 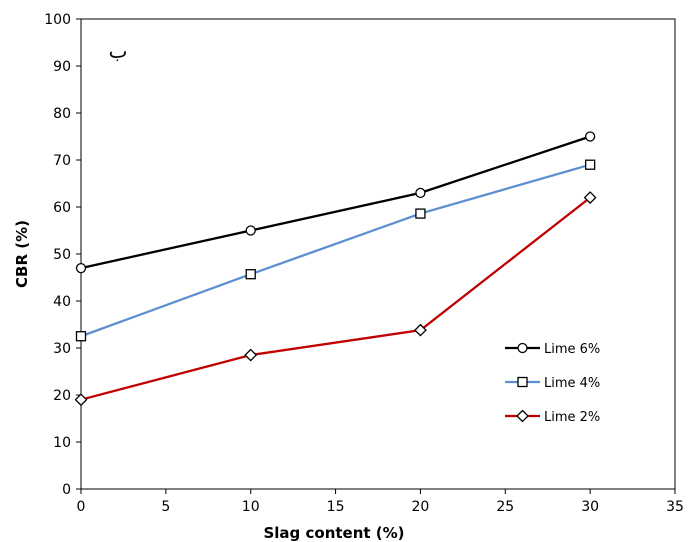 I want to click on x-tick-label: 15, so click(x=336, y=507).